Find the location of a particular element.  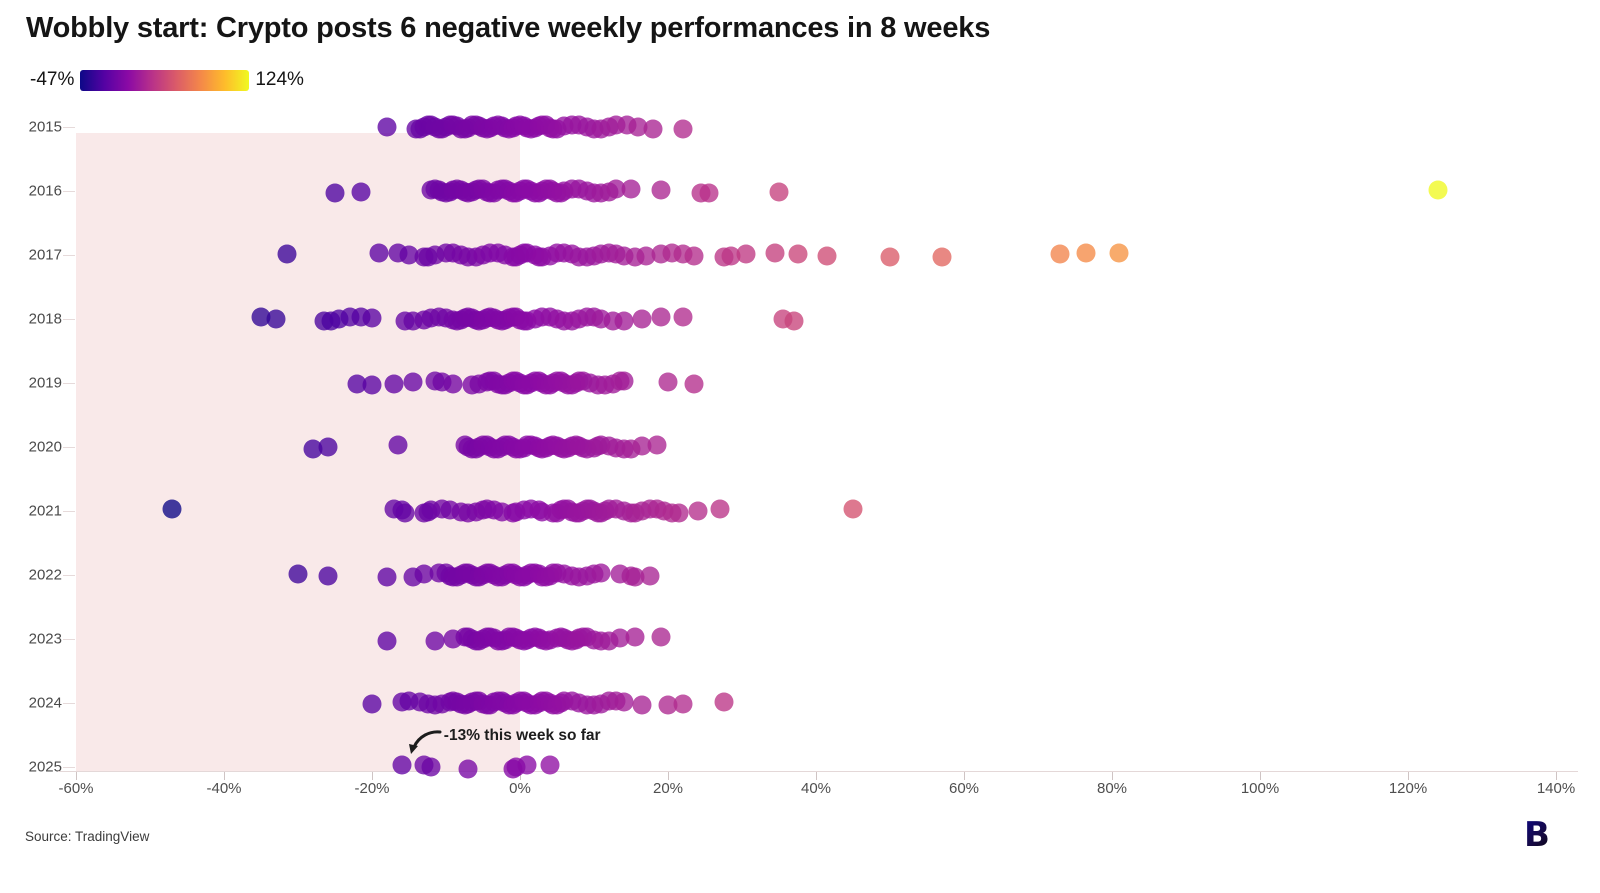

x-tick-label: 120% is located at coordinates (1408, 788).